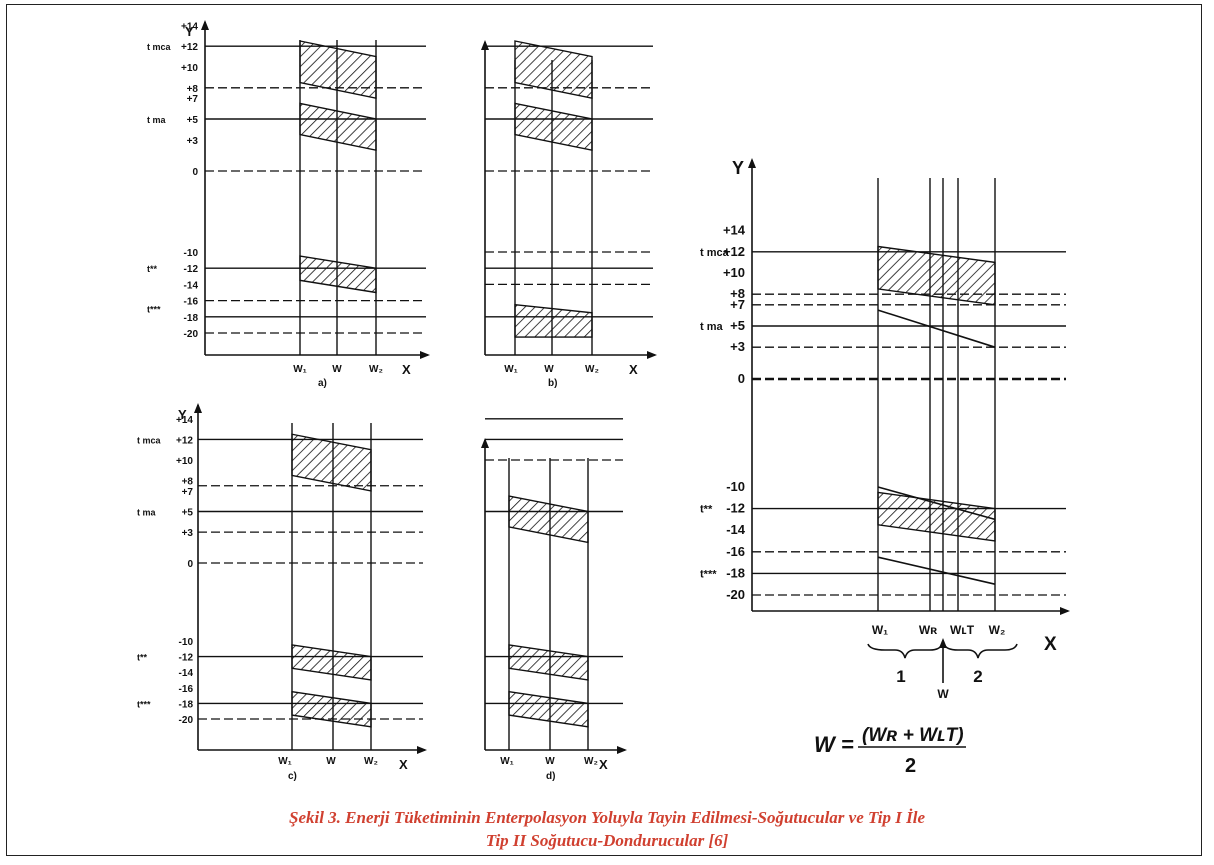 This screenshot has width=1214, height=865. I want to click on formula-numerator: (Wʀ + WʟT), so click(913, 735).